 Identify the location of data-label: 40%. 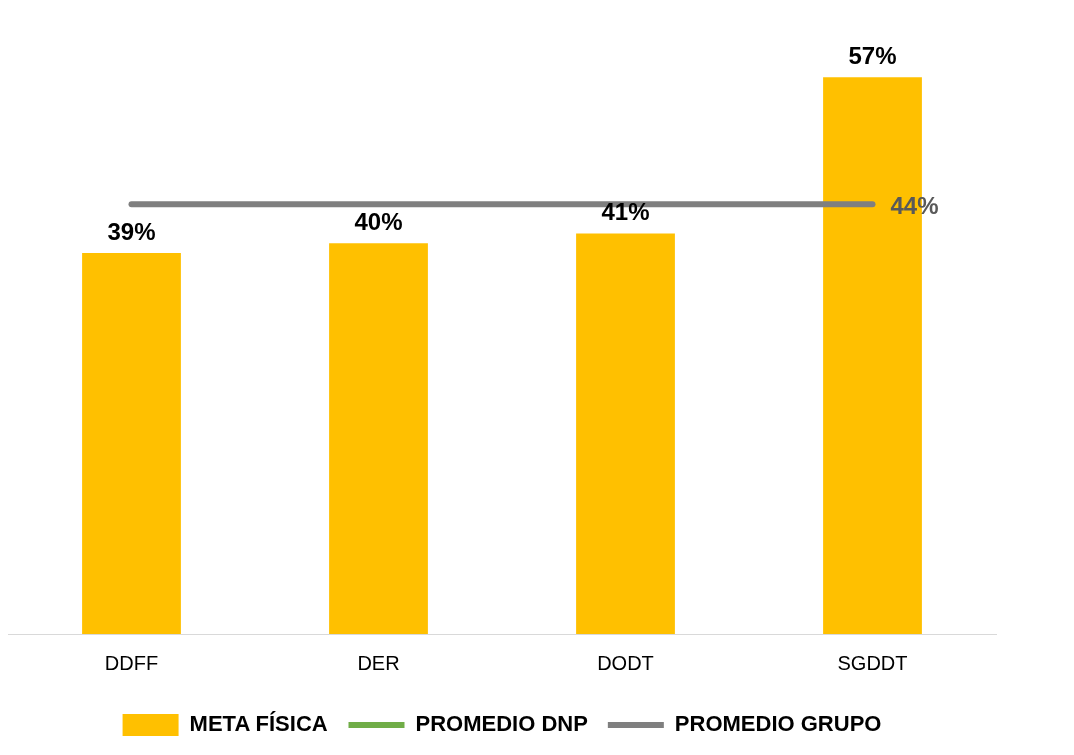
(378, 221).